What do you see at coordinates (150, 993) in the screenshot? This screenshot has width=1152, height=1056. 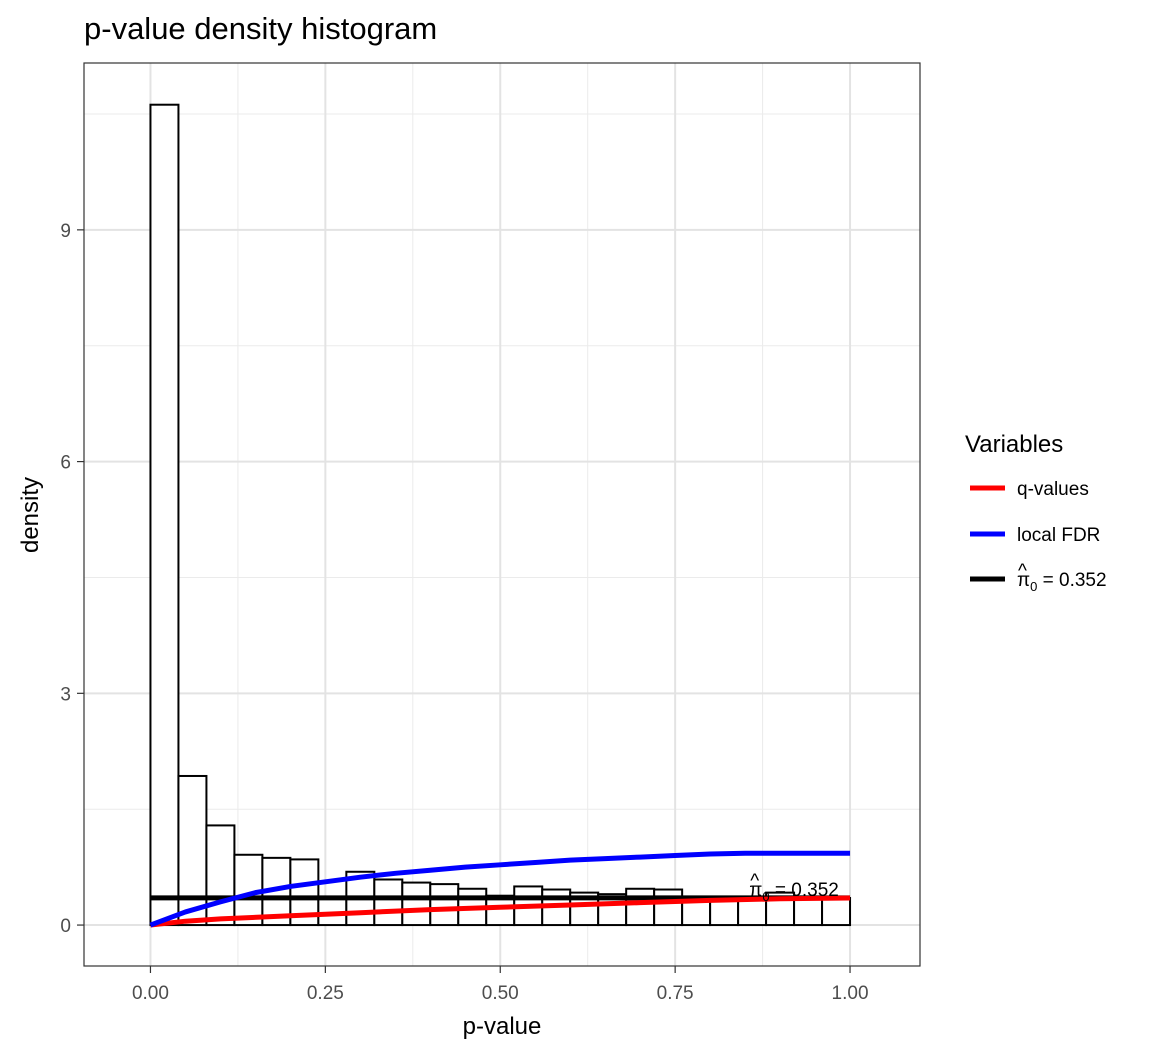 I see `x-tick-label: 0.00` at bounding box center [150, 993].